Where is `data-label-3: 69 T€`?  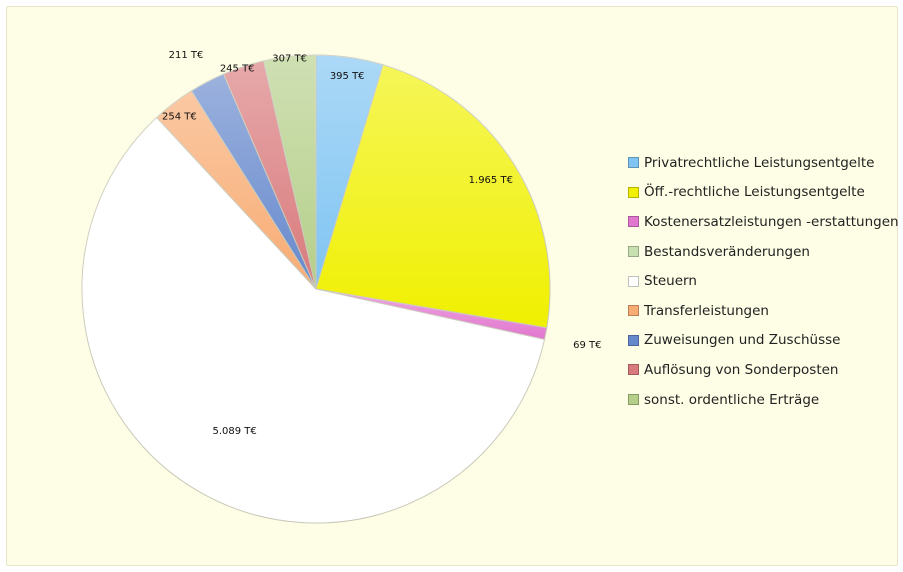
data-label-3: 69 T€ is located at coordinates (587, 345).